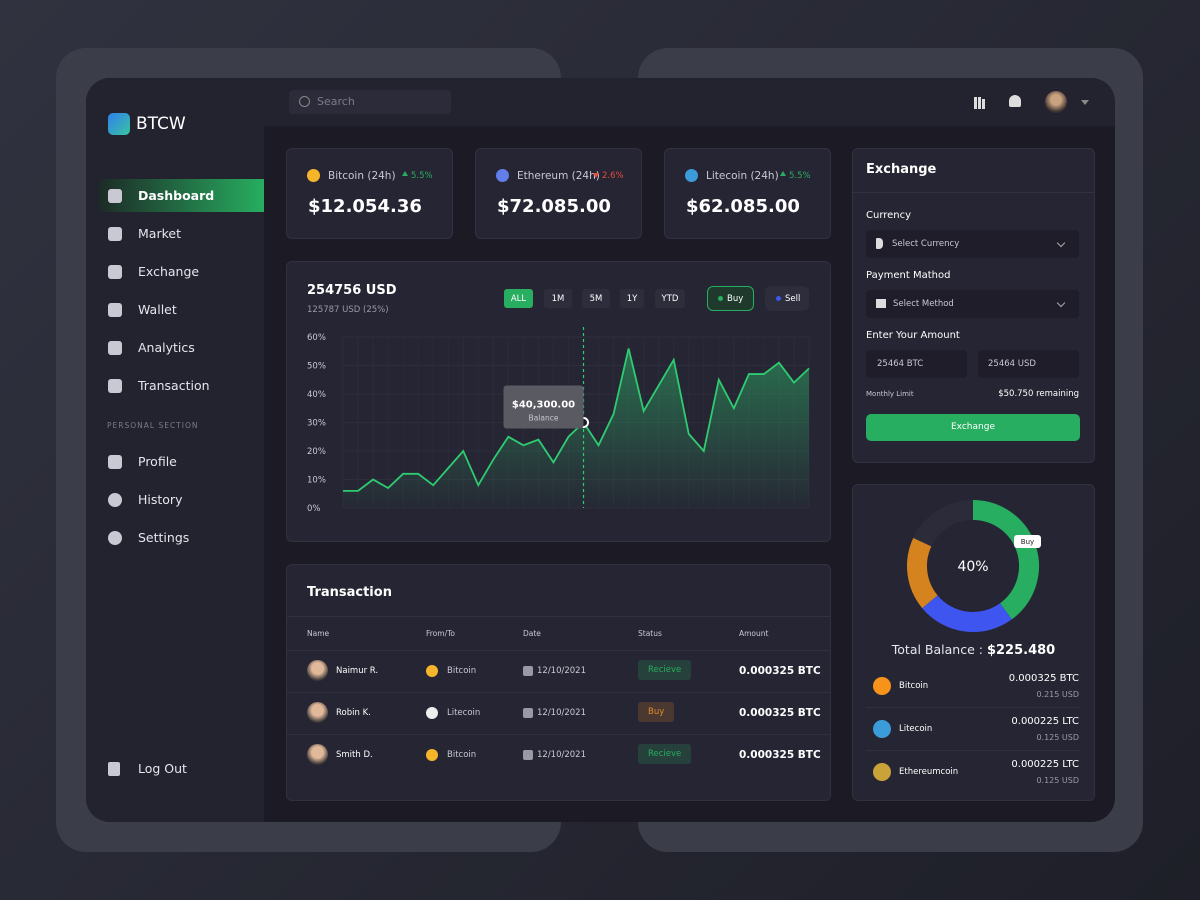 The height and width of the screenshot is (900, 1200). What do you see at coordinates (157, 309) in the screenshot?
I see `nav-item: Wallet` at bounding box center [157, 309].